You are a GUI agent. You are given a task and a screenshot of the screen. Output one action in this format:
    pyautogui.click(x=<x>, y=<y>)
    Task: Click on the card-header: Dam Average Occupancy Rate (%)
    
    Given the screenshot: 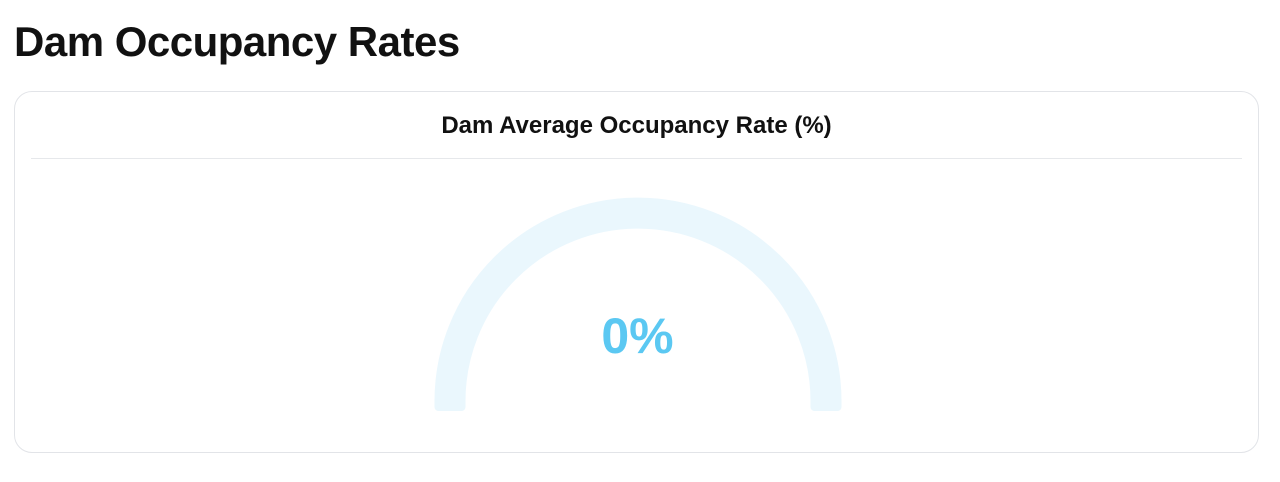 What is the action you would take?
    pyautogui.click(x=636, y=125)
    